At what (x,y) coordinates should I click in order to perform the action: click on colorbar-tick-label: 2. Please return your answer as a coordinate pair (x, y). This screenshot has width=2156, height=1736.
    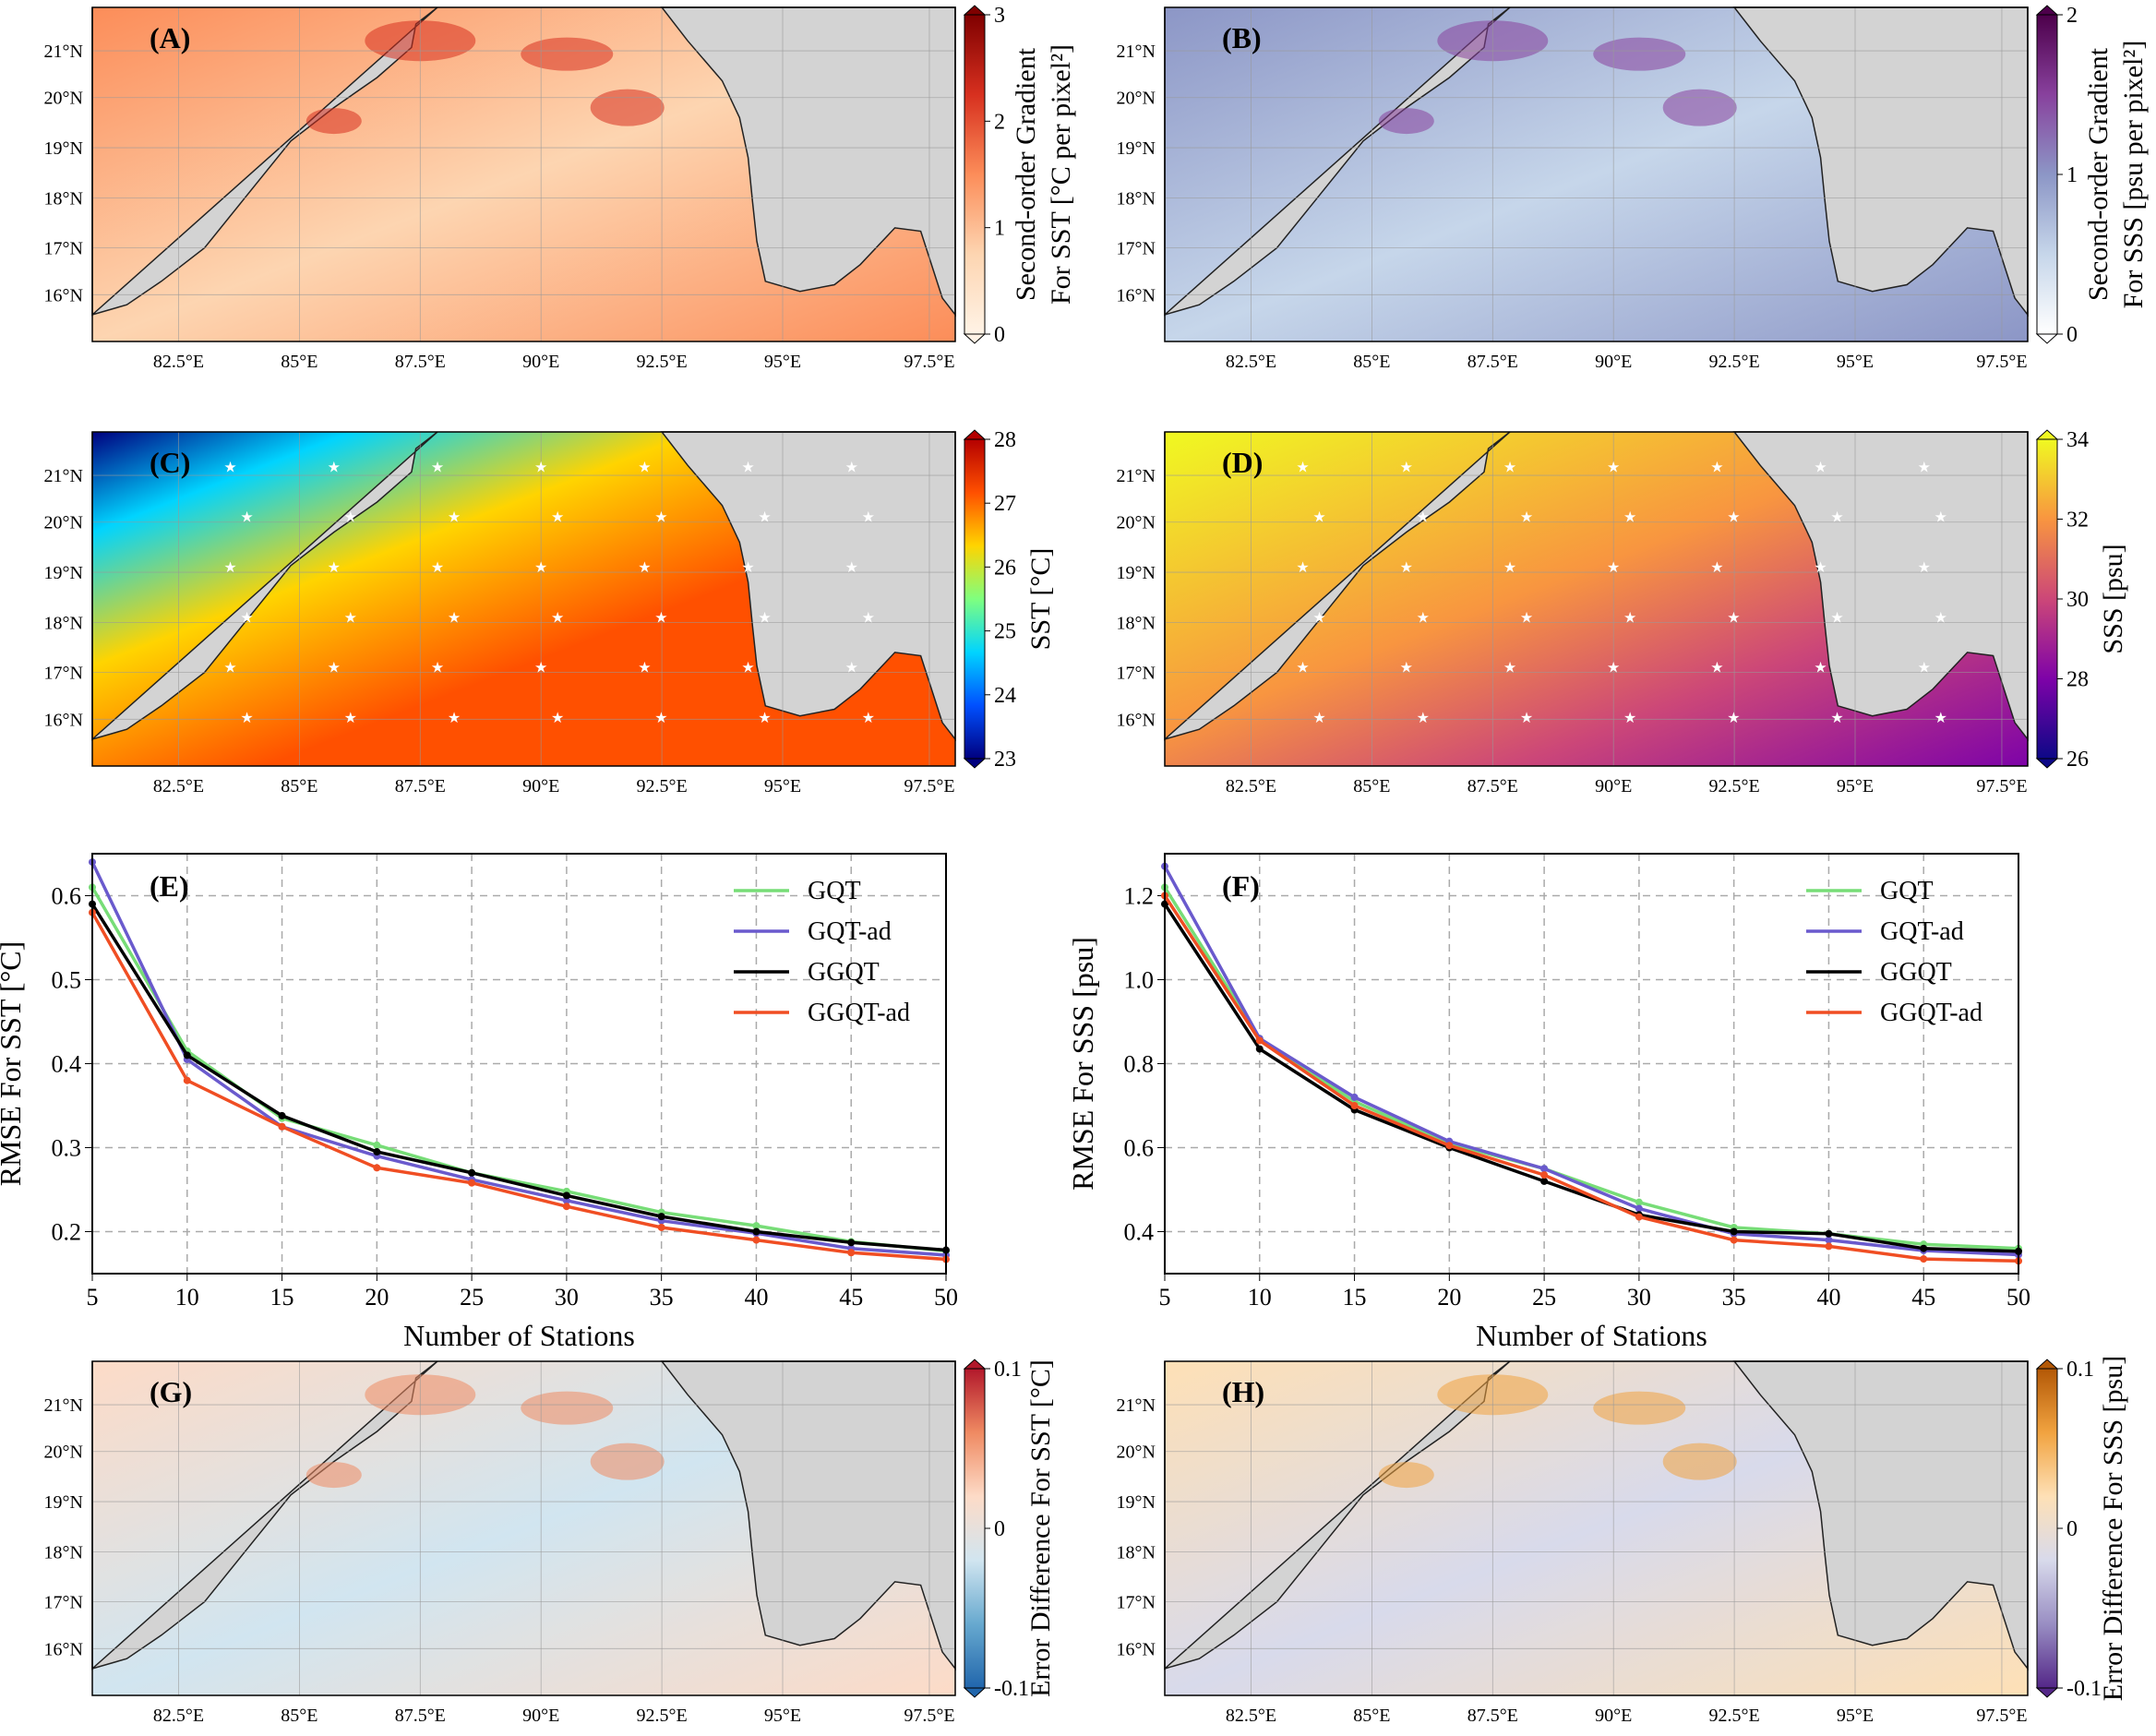
    Looking at the image, I should click on (999, 122).